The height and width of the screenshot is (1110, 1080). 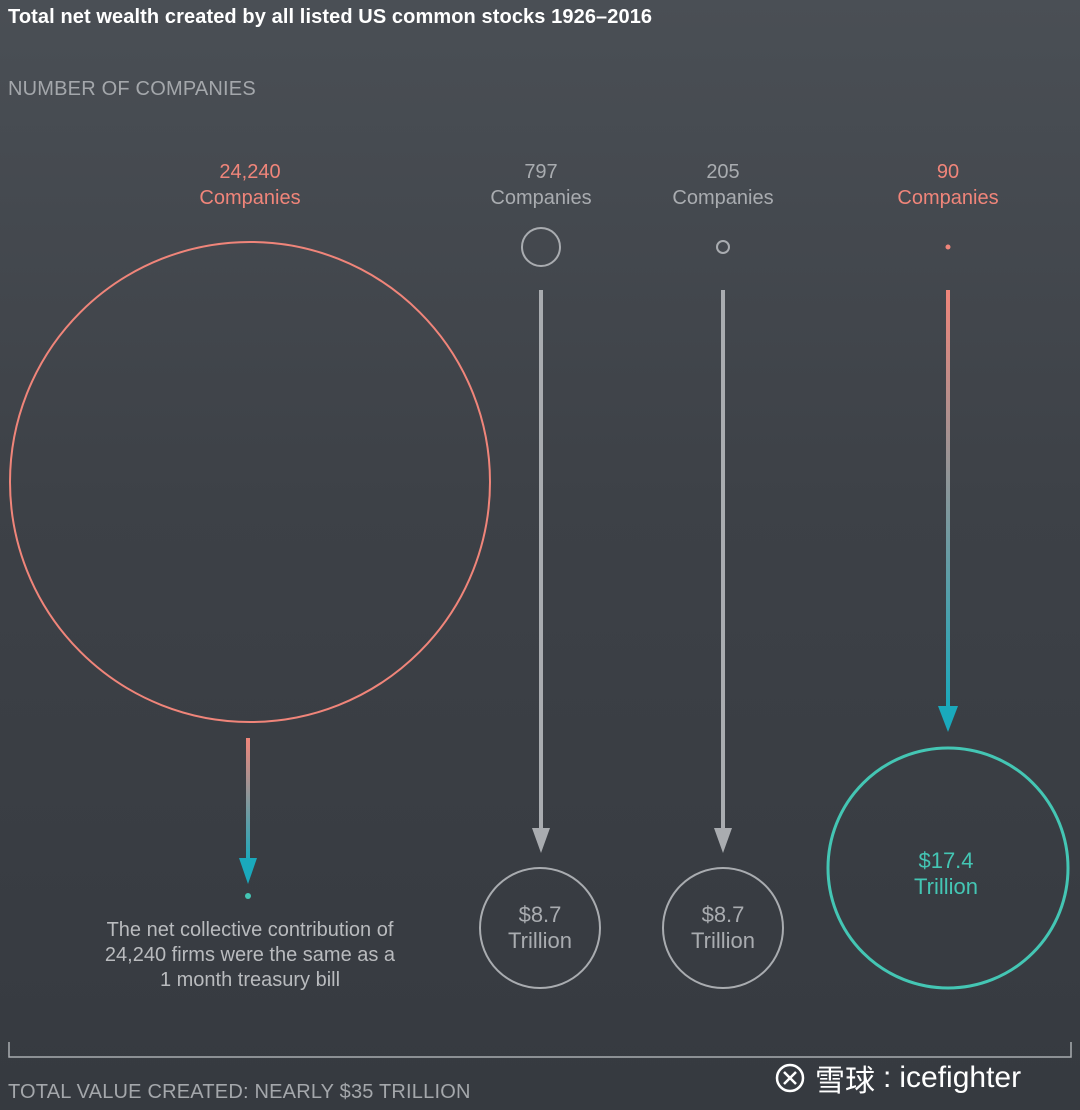 I want to click on value-dot, so click(x=248, y=896).